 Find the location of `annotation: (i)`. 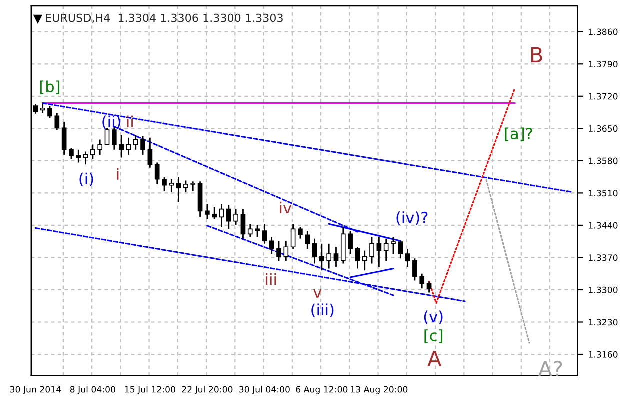

annotation: (i) is located at coordinates (87, 179).